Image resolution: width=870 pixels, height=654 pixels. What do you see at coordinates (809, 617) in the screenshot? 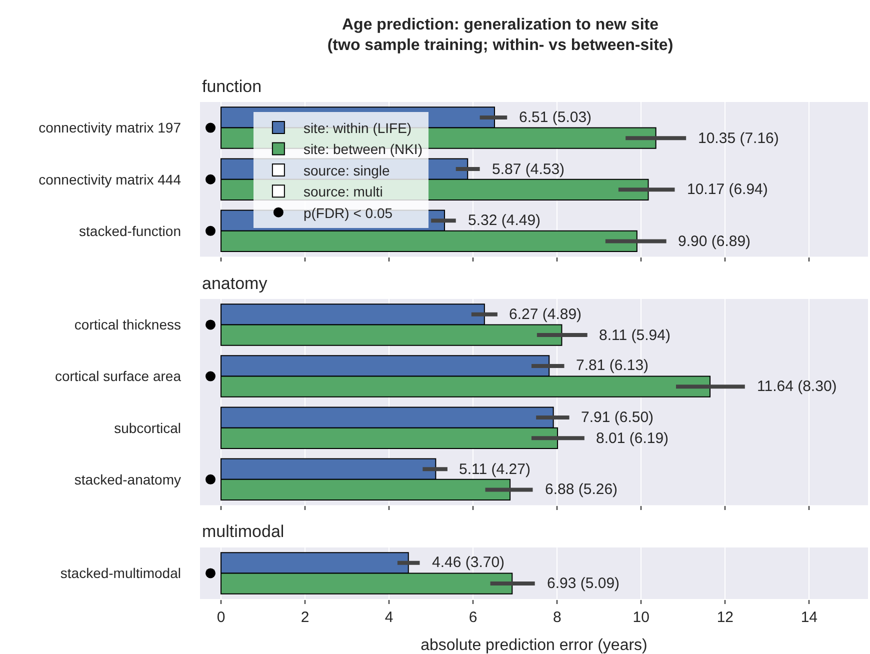
I see `x-tick-label: 14` at bounding box center [809, 617].